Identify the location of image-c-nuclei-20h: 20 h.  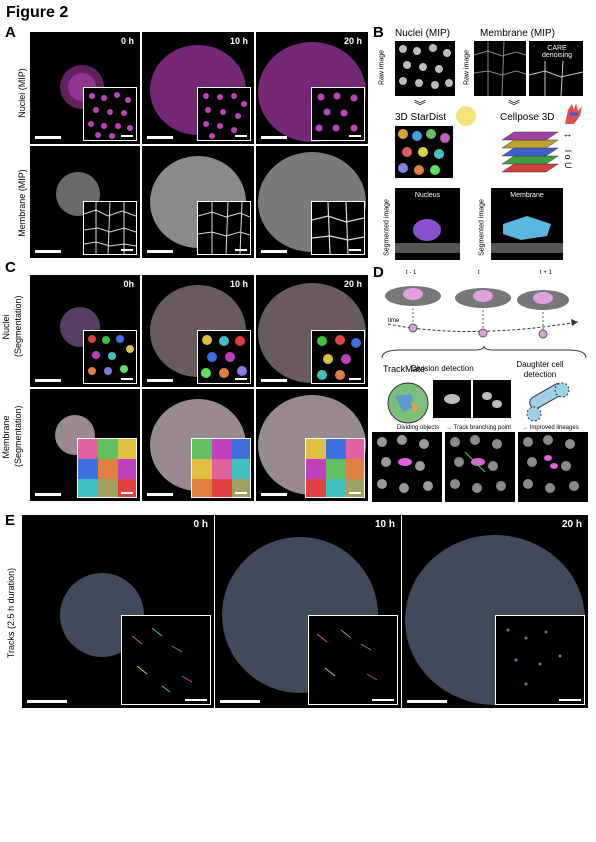
(312, 331).